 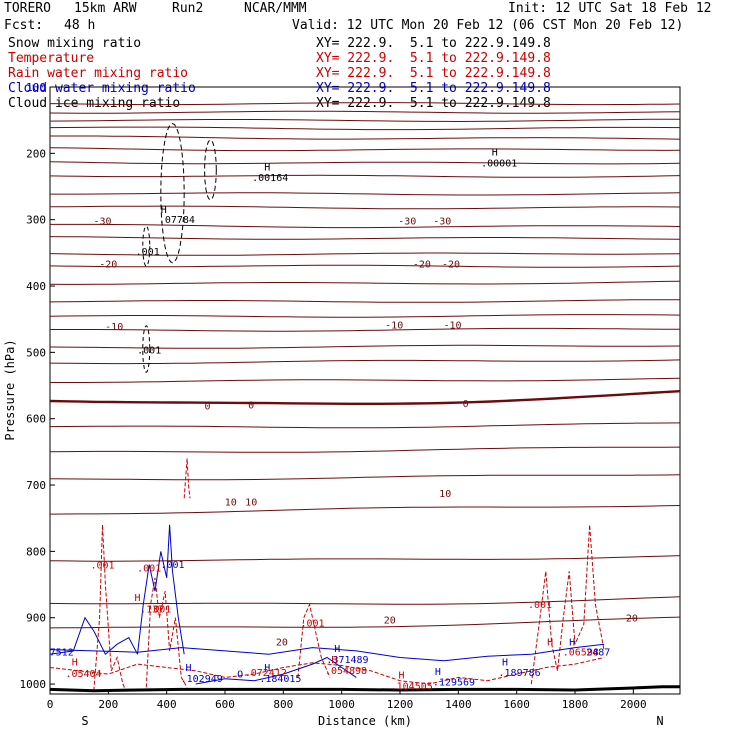 I want to click on terrain-line, so click(x=364, y=689).